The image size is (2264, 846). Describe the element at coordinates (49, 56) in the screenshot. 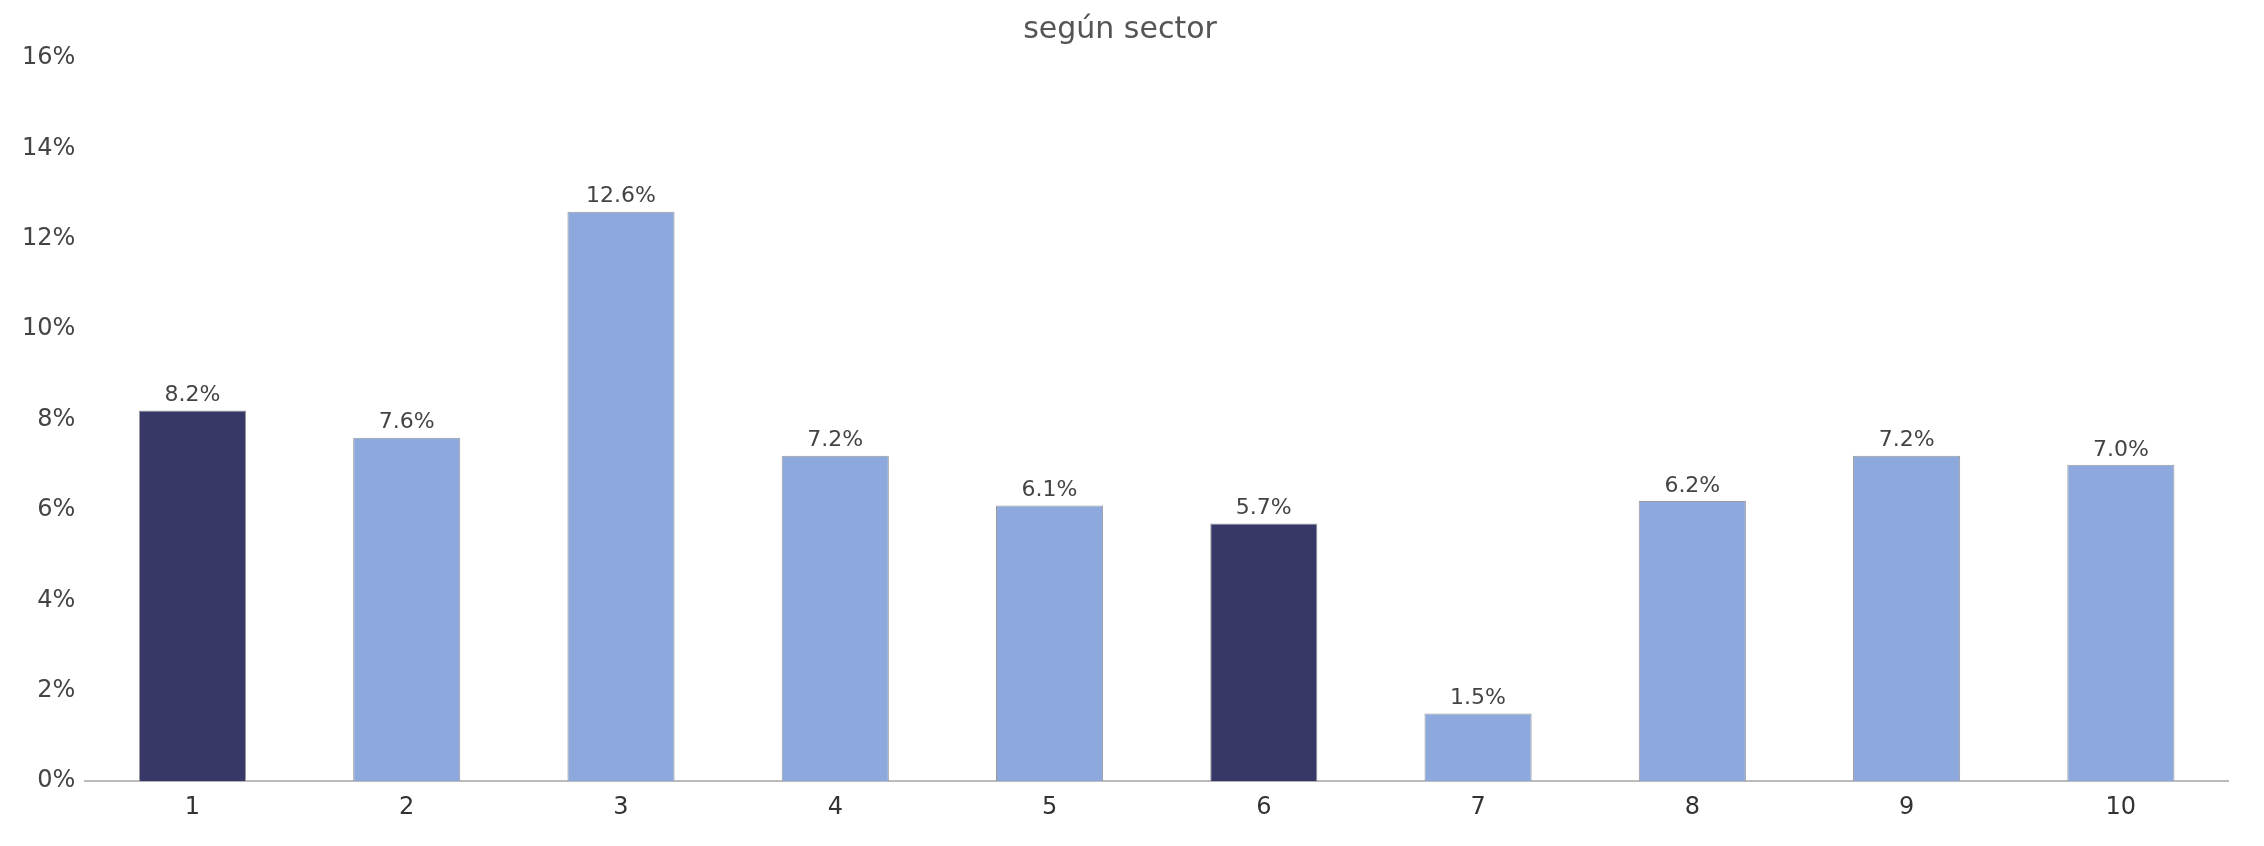

I see `y-tick-label: 16%` at that location.